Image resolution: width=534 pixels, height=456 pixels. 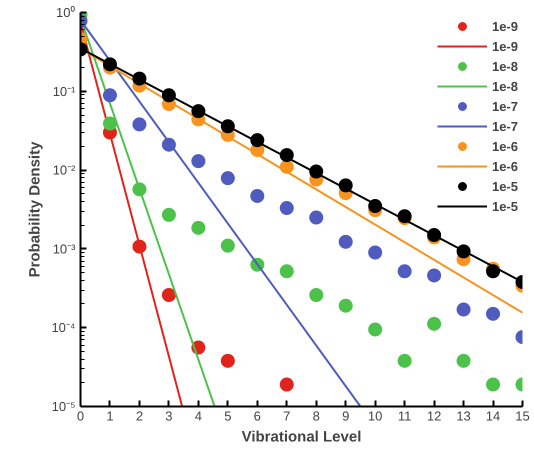 I want to click on x-tick-label: 3, so click(x=169, y=416).